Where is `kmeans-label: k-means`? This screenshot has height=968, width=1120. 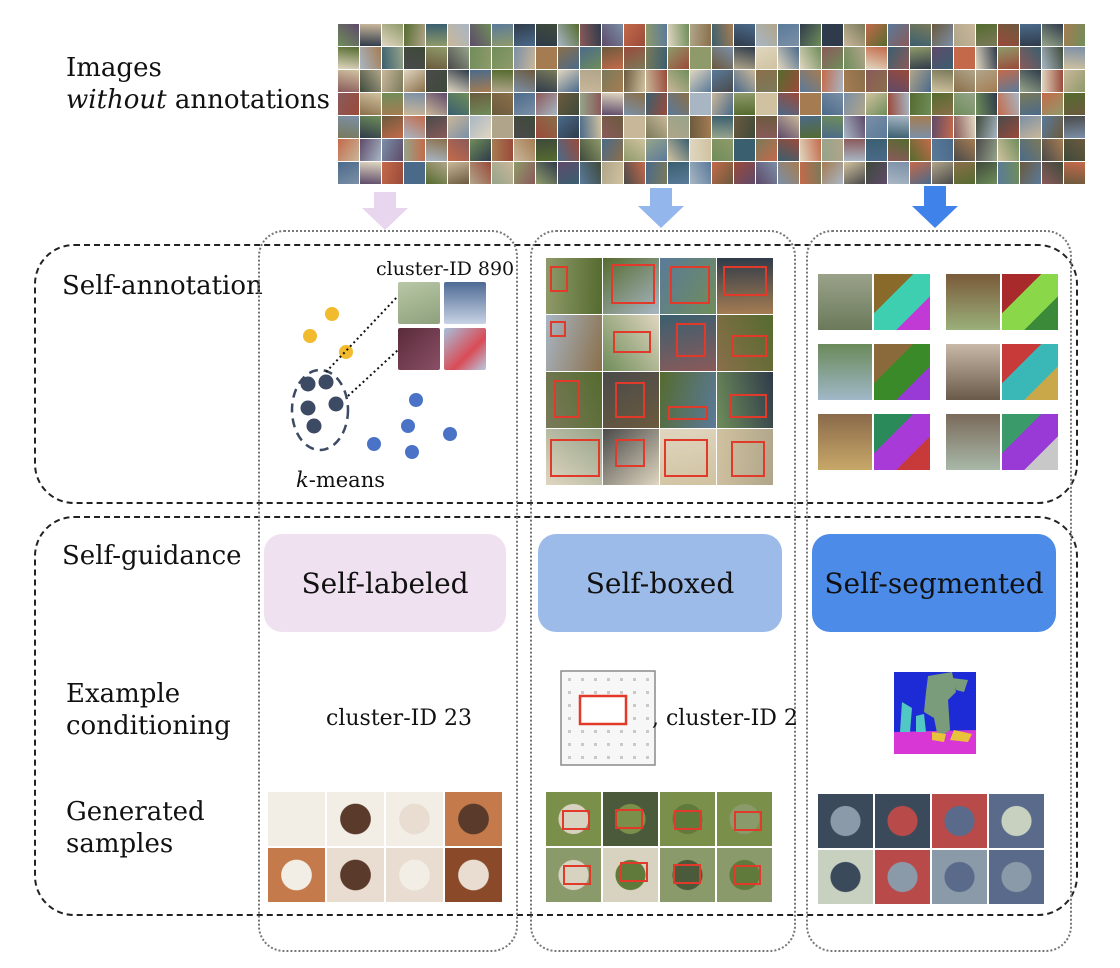
kmeans-label: k-means is located at coordinates (340, 480).